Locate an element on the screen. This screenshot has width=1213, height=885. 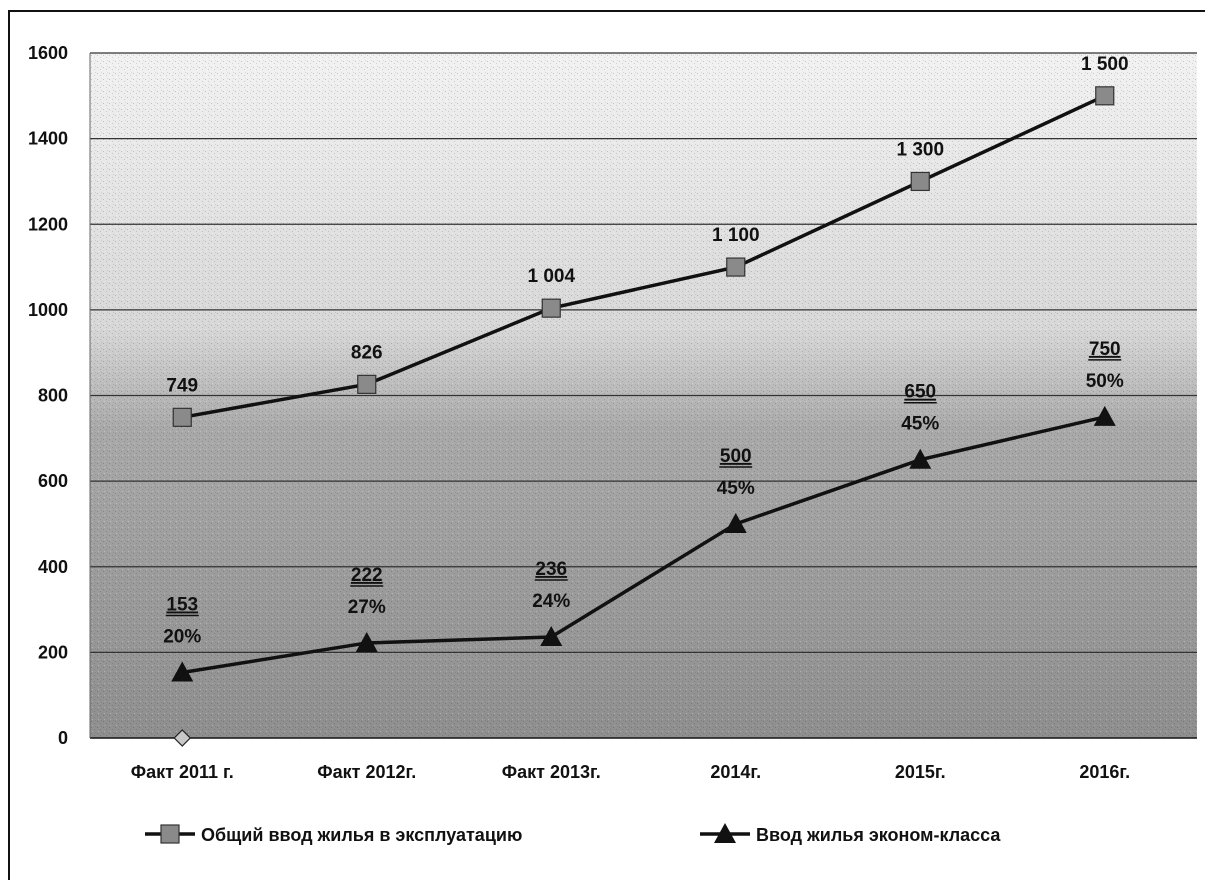
y-tick-label: 400 is located at coordinates (53, 567).